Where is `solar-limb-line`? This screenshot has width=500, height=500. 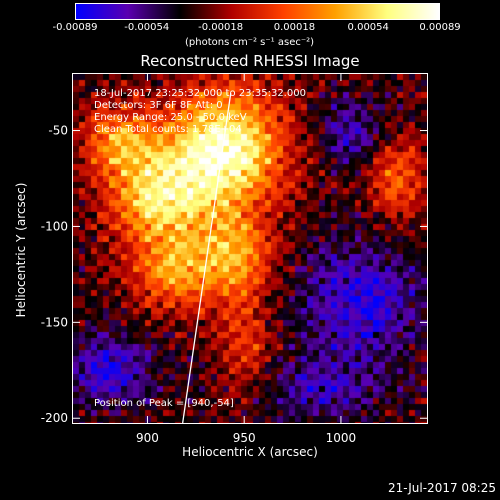
solar-limb-line is located at coordinates (207, 257).